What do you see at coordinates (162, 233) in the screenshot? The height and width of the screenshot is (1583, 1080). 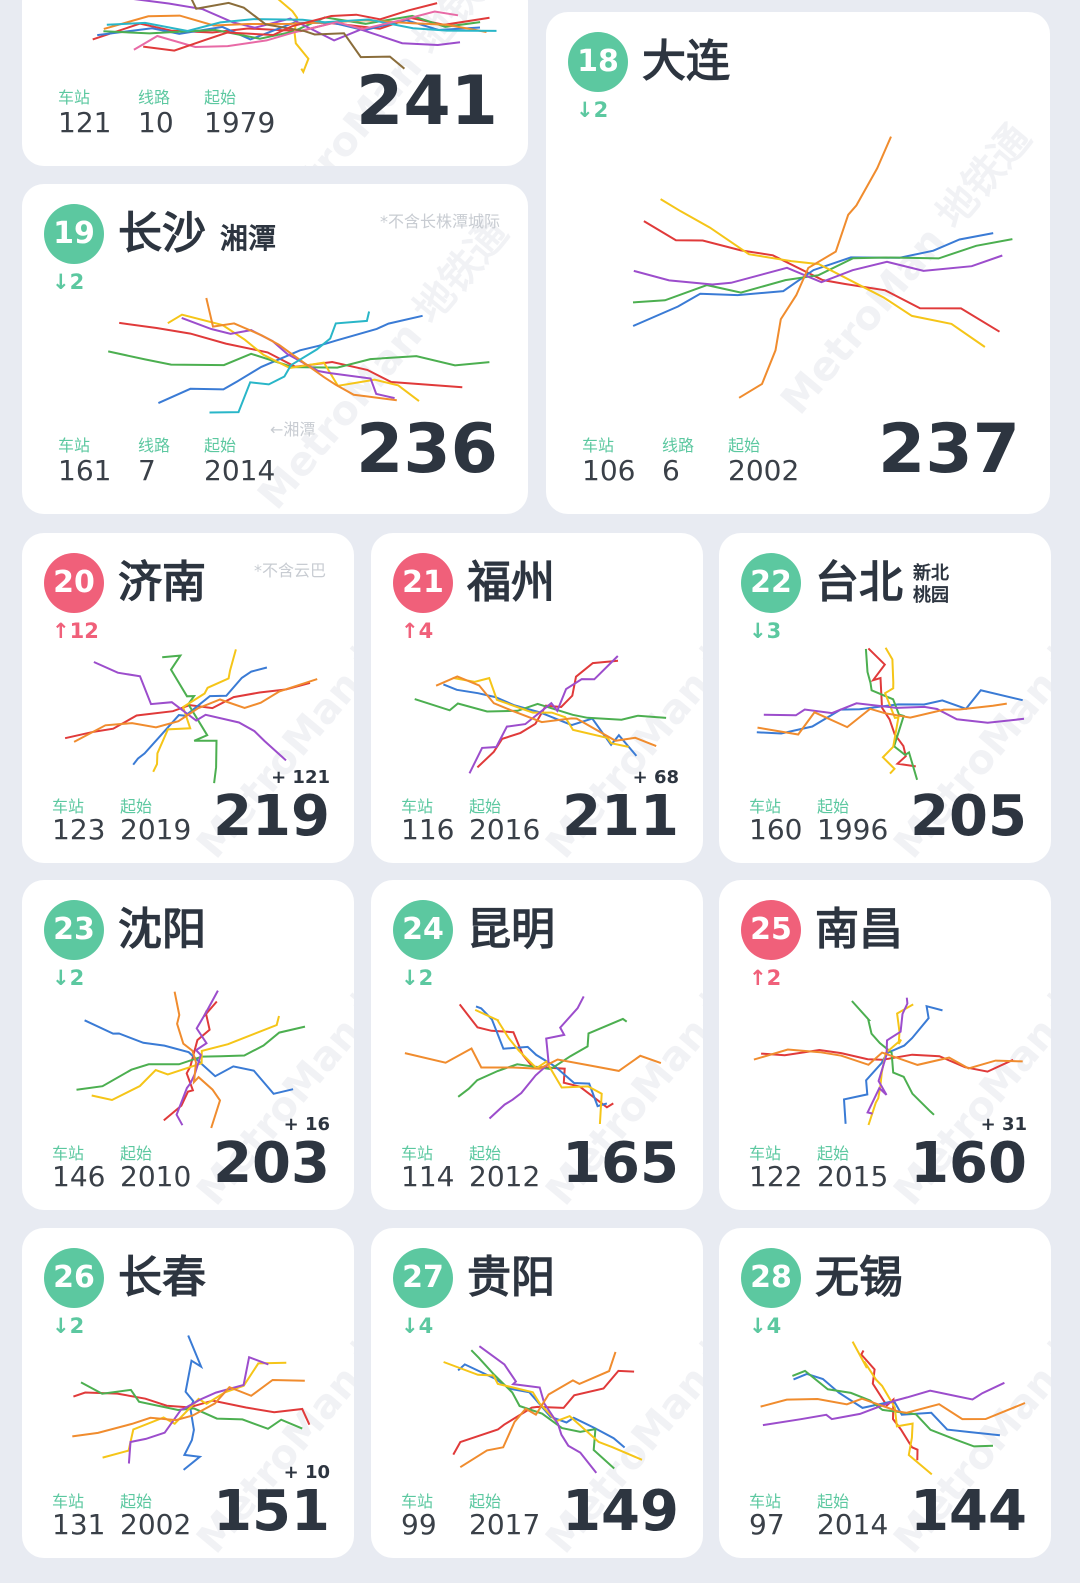 I see `city-name-text: 长沙` at bounding box center [162, 233].